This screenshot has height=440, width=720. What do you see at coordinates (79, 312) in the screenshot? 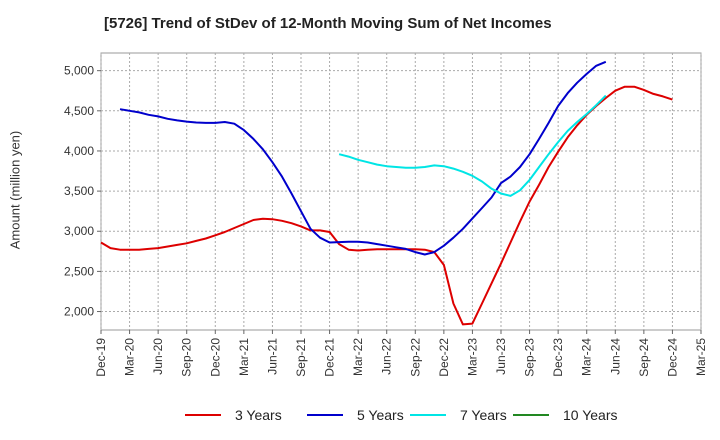
I see `y-tick-label: 2,000` at bounding box center [79, 312].